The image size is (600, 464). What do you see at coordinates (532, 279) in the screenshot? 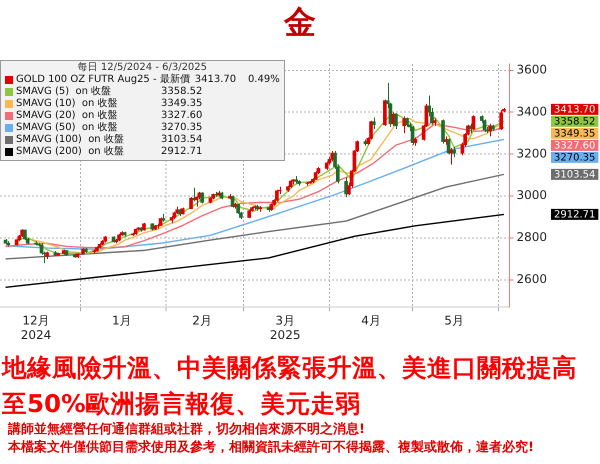
I see `y-tick-label: 2600` at bounding box center [532, 279].